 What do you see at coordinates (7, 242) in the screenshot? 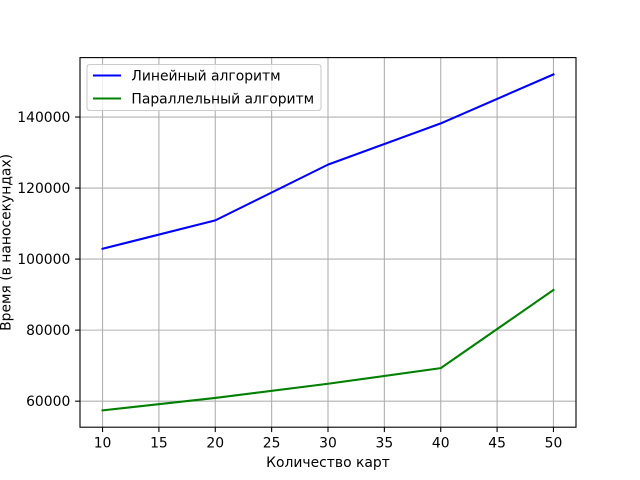
I see `y-axis-label: Время (в наносекундах)` at bounding box center [7, 242].